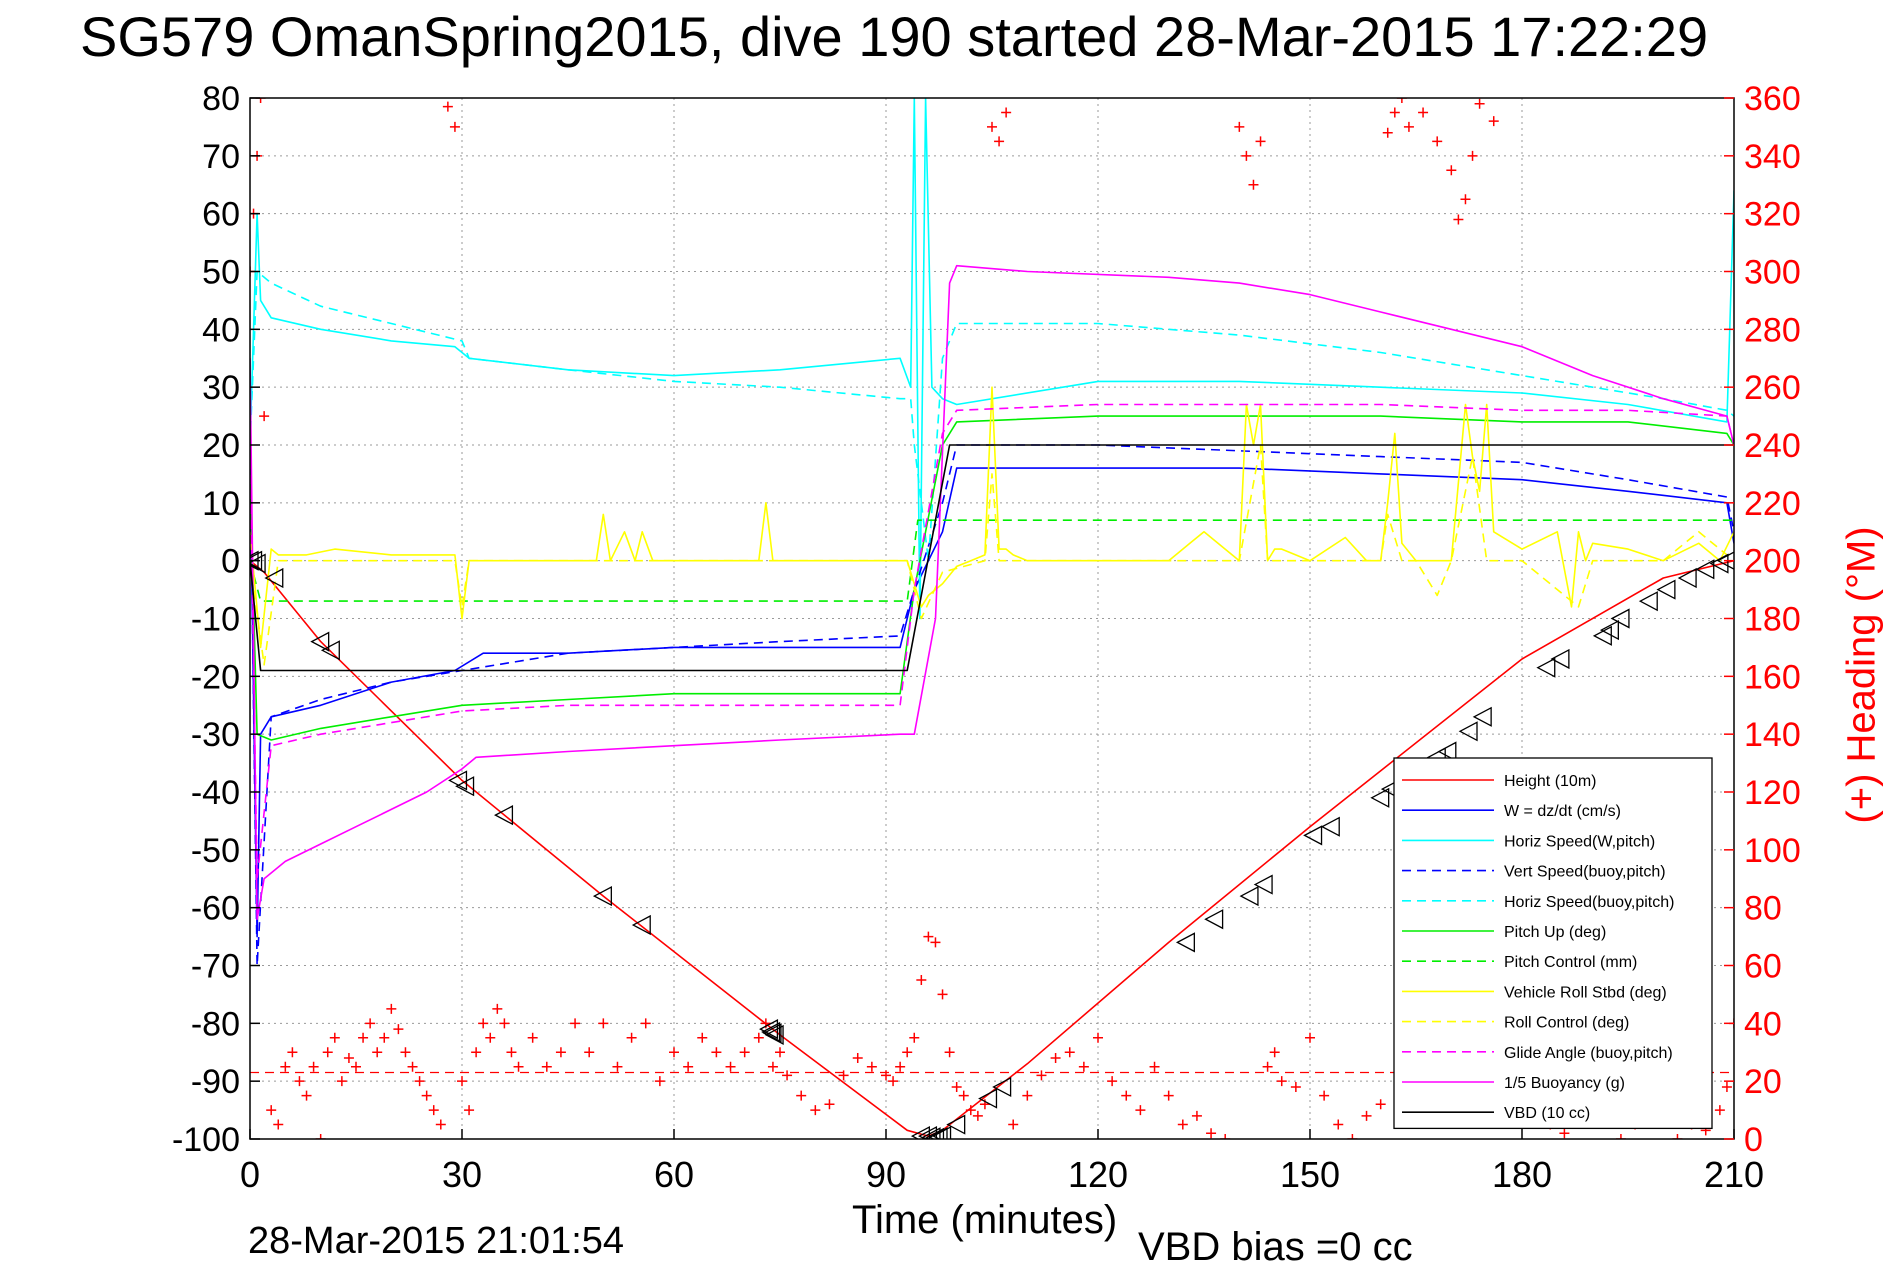 The width and height of the screenshot is (1891, 1270). Describe the element at coordinates (1555, 932) in the screenshot. I see `legend-entry: Pitch Up (deg)` at that location.